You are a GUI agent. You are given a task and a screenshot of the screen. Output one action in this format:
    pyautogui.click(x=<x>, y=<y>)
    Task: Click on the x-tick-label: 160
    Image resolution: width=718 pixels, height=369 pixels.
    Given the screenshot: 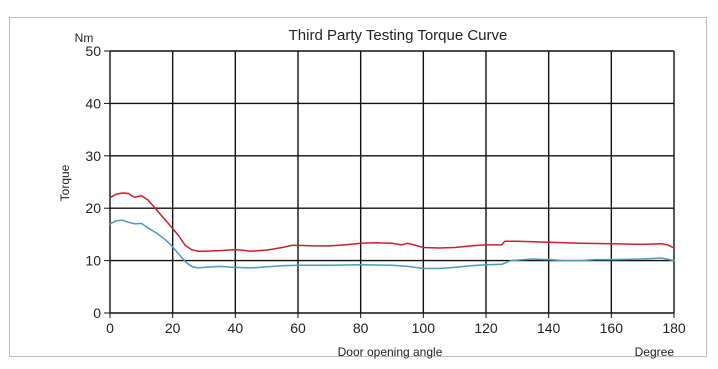 What is the action you would take?
    pyautogui.click(x=612, y=328)
    